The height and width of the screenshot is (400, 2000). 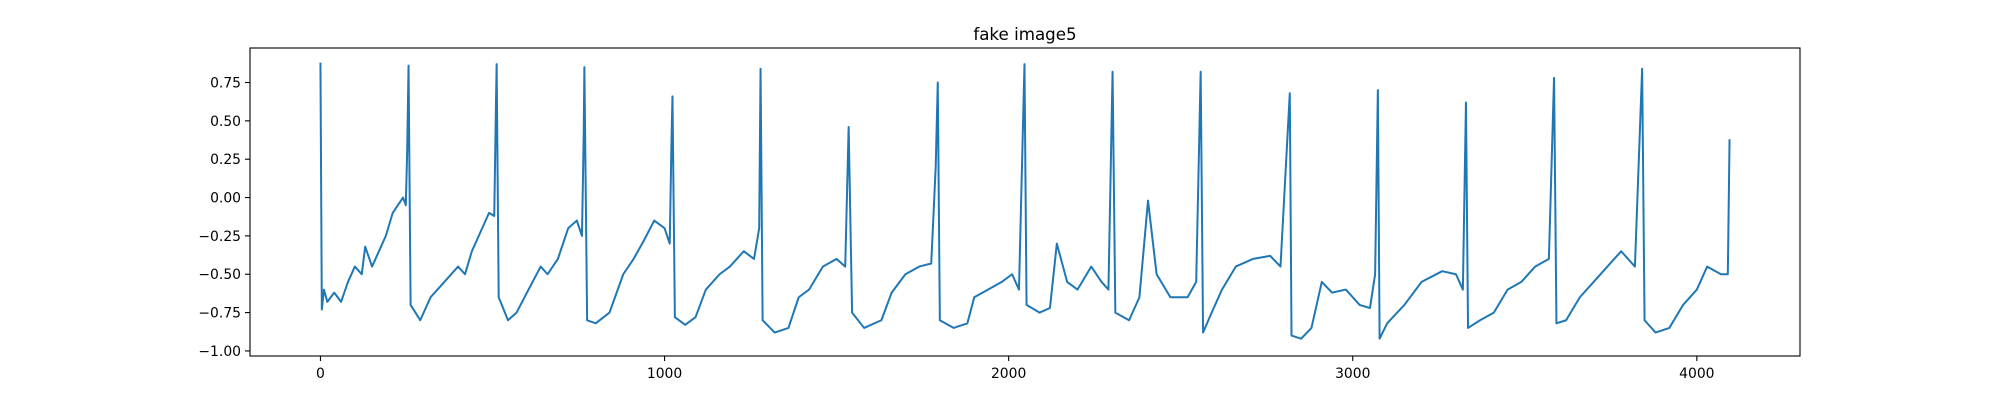 I want to click on y-tick-label: −1.00, so click(x=219, y=352).